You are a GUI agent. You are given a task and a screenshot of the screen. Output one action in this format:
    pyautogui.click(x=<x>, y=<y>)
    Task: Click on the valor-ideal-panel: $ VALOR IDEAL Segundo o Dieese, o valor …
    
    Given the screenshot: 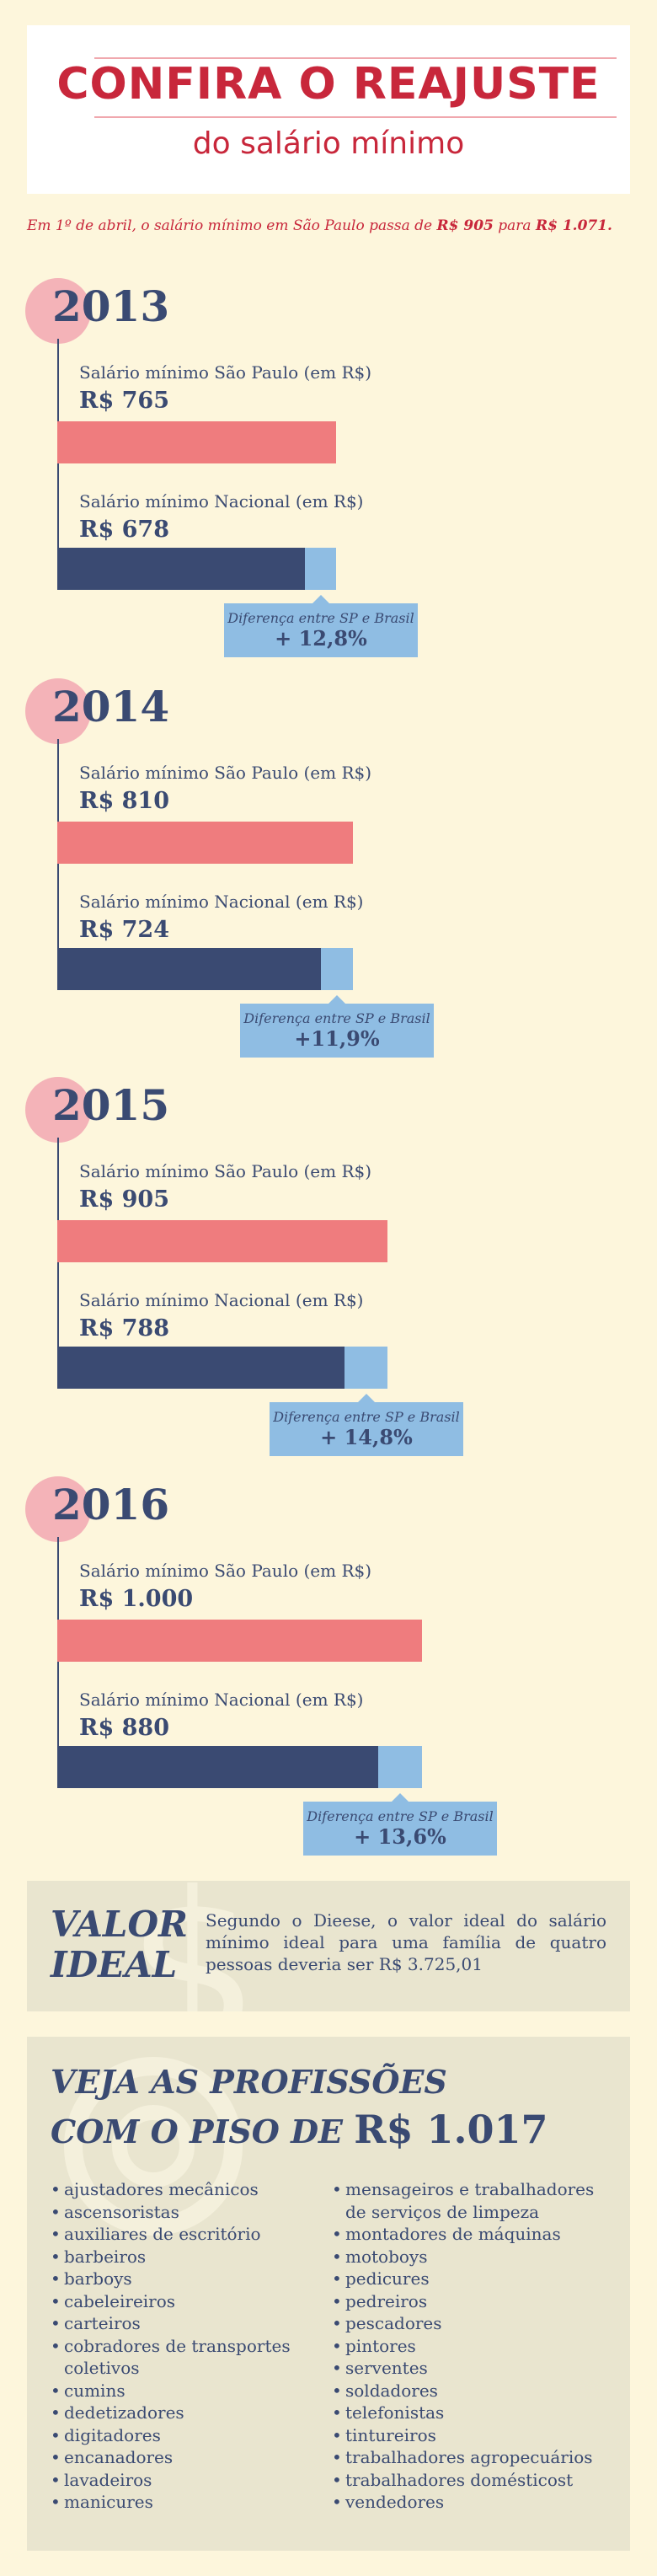 What is the action you would take?
    pyautogui.click(x=328, y=1946)
    